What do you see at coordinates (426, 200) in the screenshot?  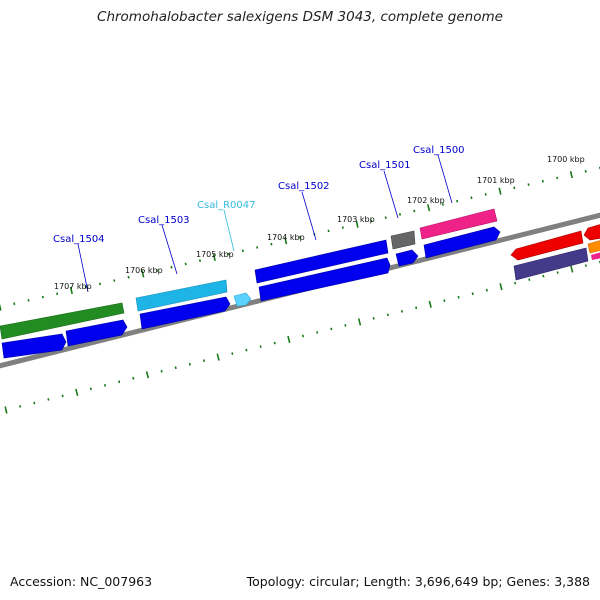 I see `kbp-label-1702: 1702 kbp` at bounding box center [426, 200].